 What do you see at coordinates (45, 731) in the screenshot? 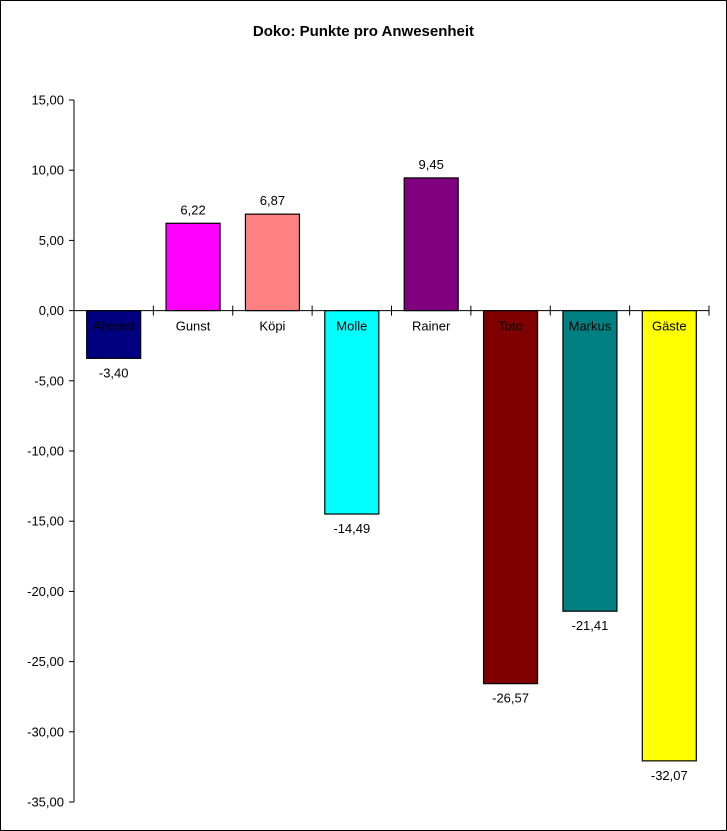
I see `y-tick-label: -30,00` at bounding box center [45, 731].